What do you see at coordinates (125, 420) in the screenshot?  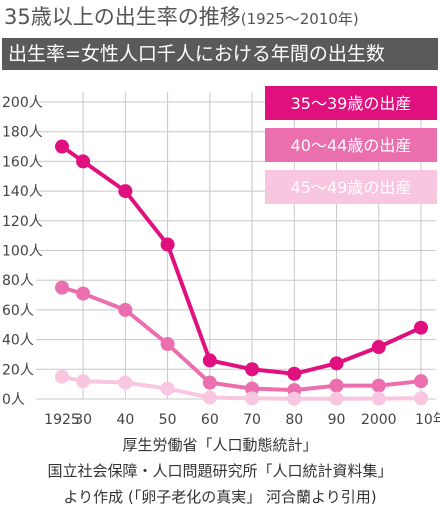 I see `x-tick-label: 40` at bounding box center [125, 420].